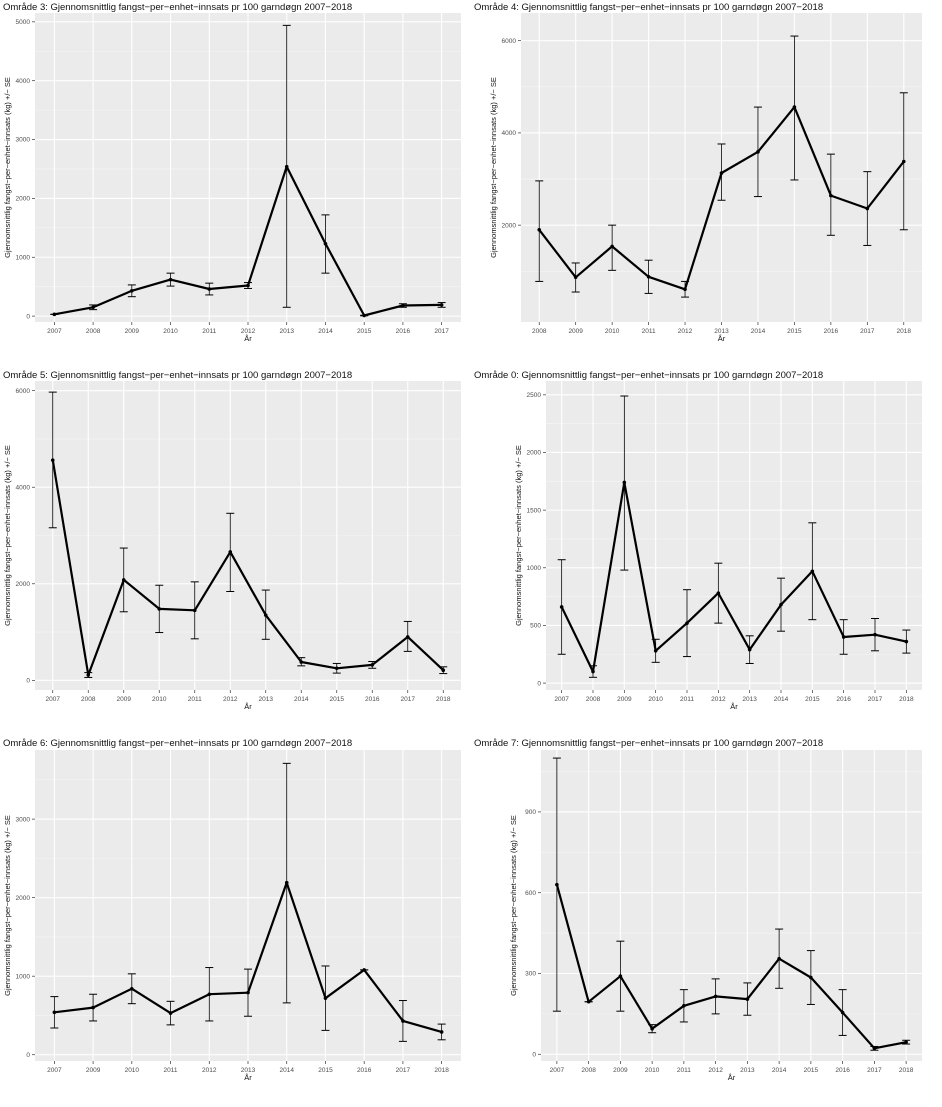  Describe the element at coordinates (535, 626) in the screenshot. I see `y-tick-label: 500` at that location.